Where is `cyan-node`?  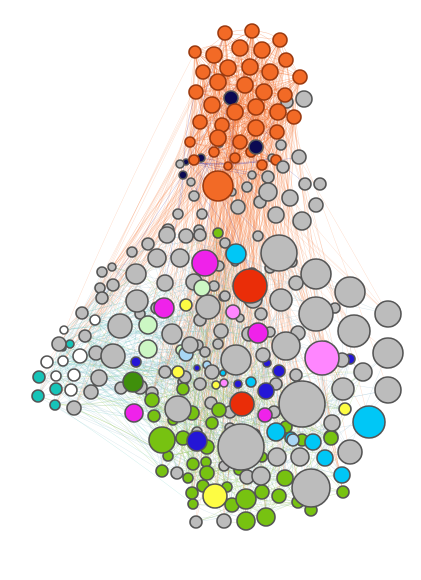 cyan-node is located at coordinates (251, 382).